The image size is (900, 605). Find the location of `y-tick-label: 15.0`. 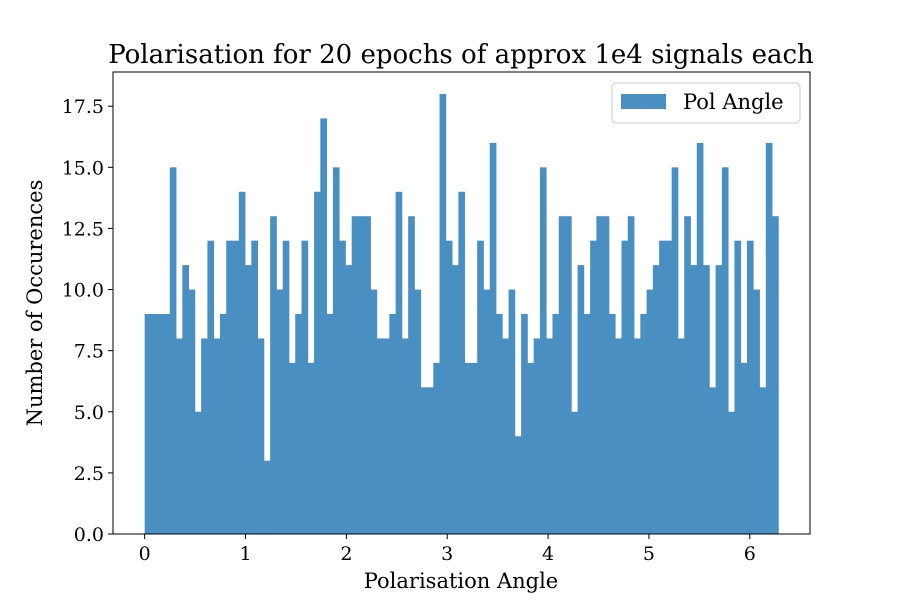

y-tick-label: 15.0 is located at coordinates (83, 168).